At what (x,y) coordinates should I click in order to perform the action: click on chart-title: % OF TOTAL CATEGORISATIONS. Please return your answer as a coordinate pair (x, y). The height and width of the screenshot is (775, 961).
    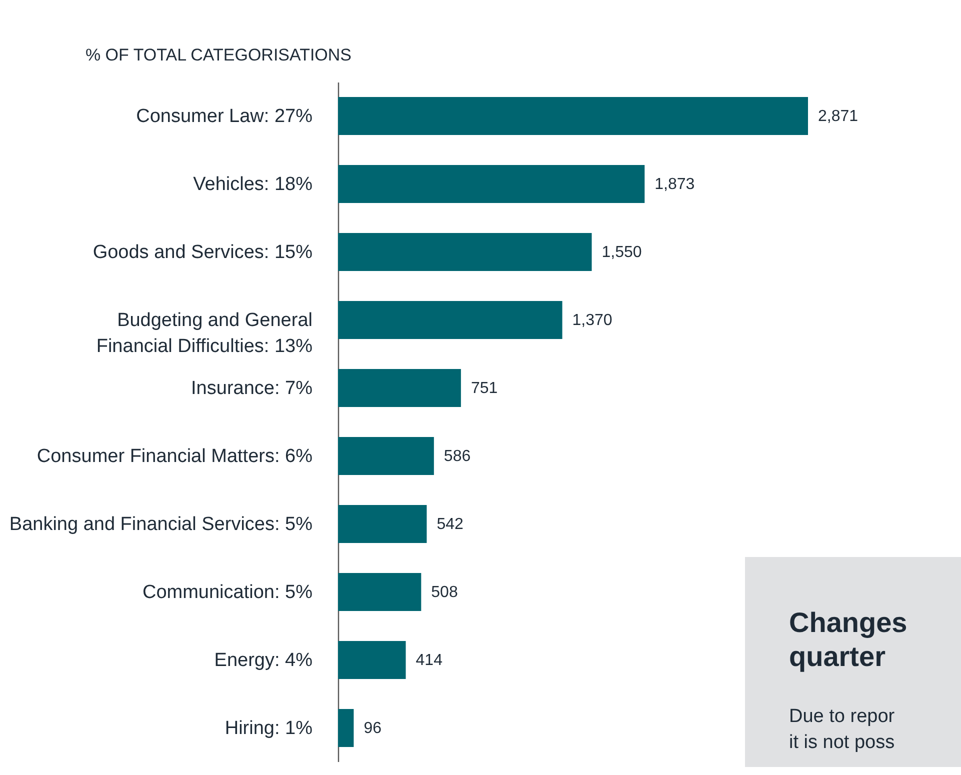
    Looking at the image, I should click on (218, 55).